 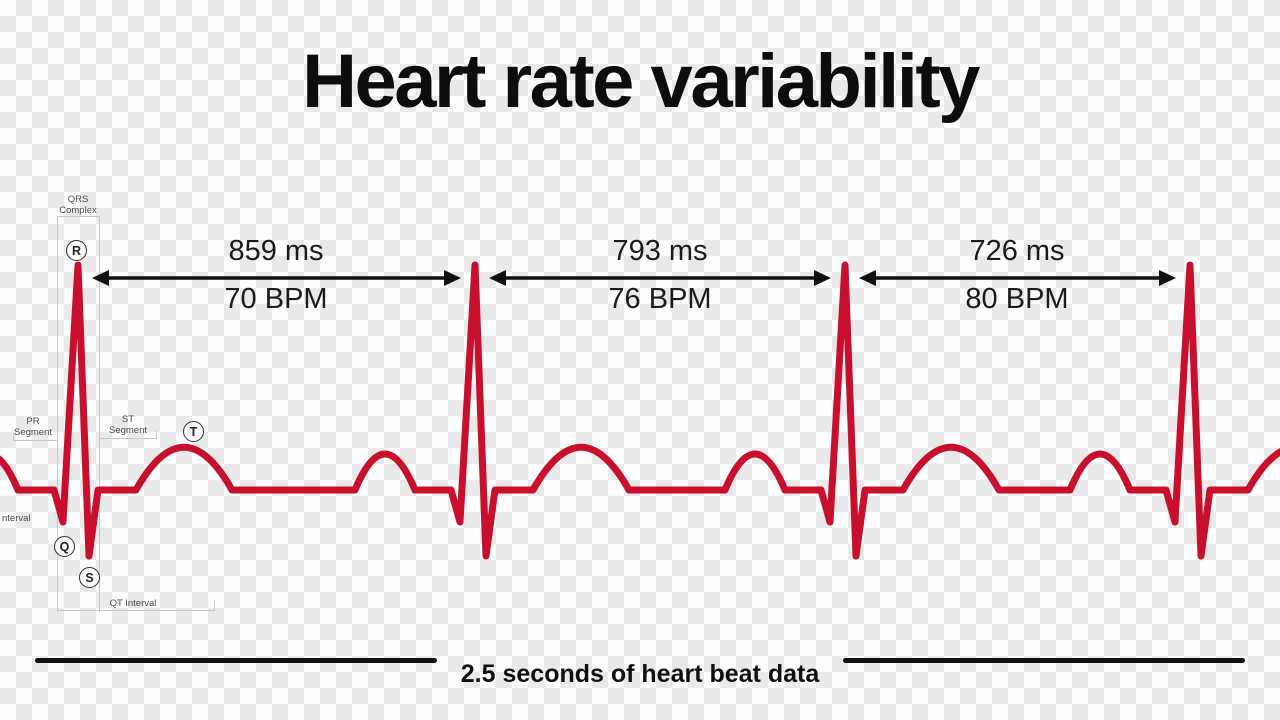 I want to click on st-segment-bracket, so click(x=128, y=438).